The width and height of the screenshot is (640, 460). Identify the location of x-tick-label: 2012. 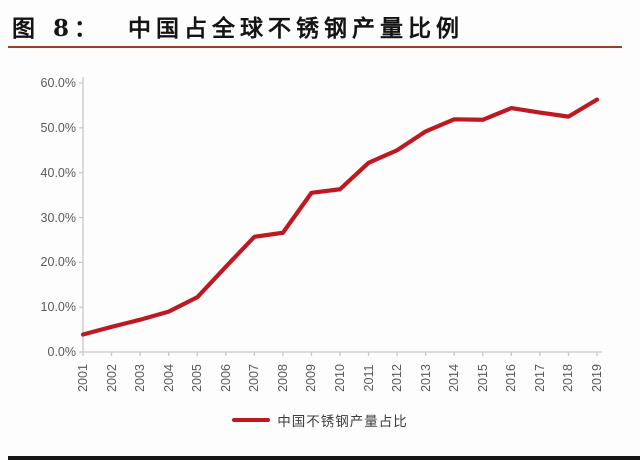
(397, 378).